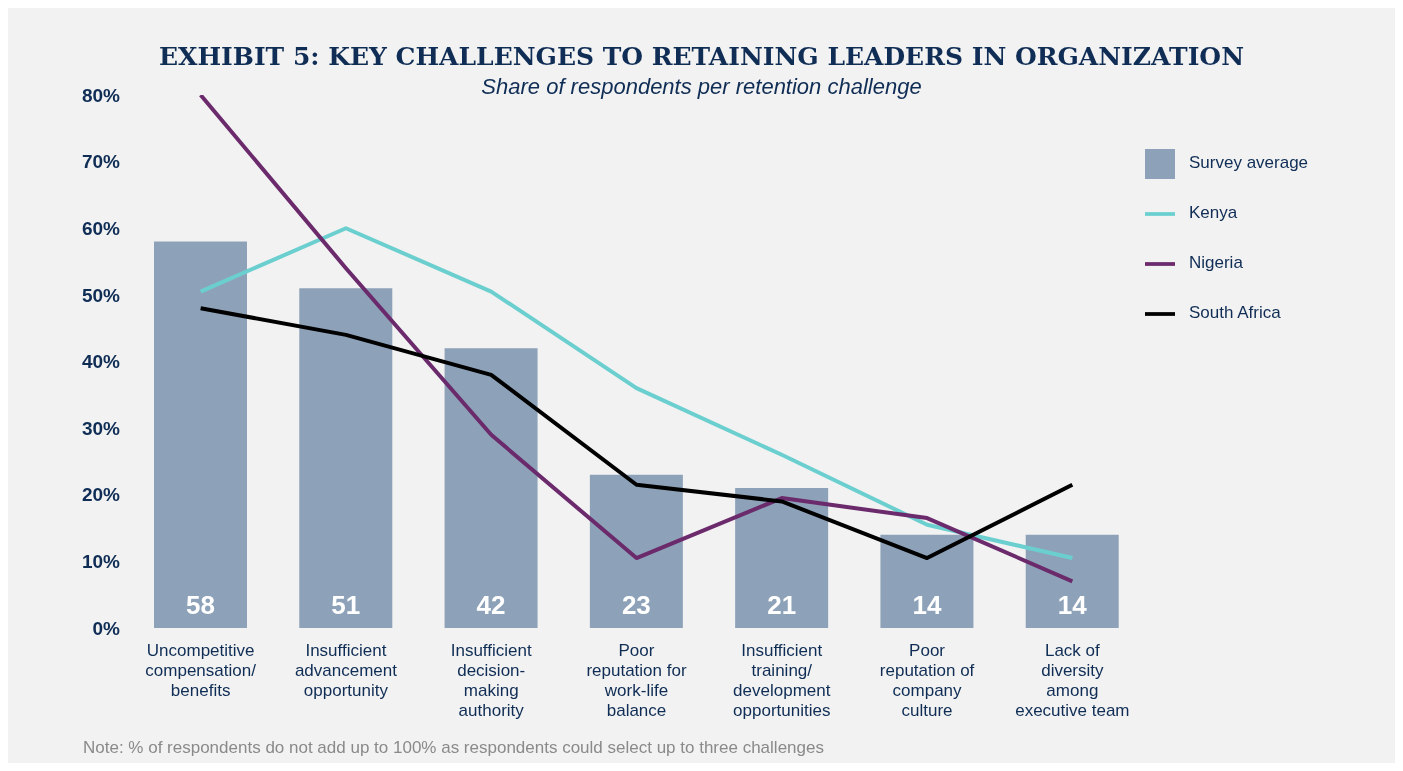 This screenshot has height=771, width=1403. Describe the element at coordinates (101, 562) in the screenshot. I see `y-tick-label: 10%` at that location.